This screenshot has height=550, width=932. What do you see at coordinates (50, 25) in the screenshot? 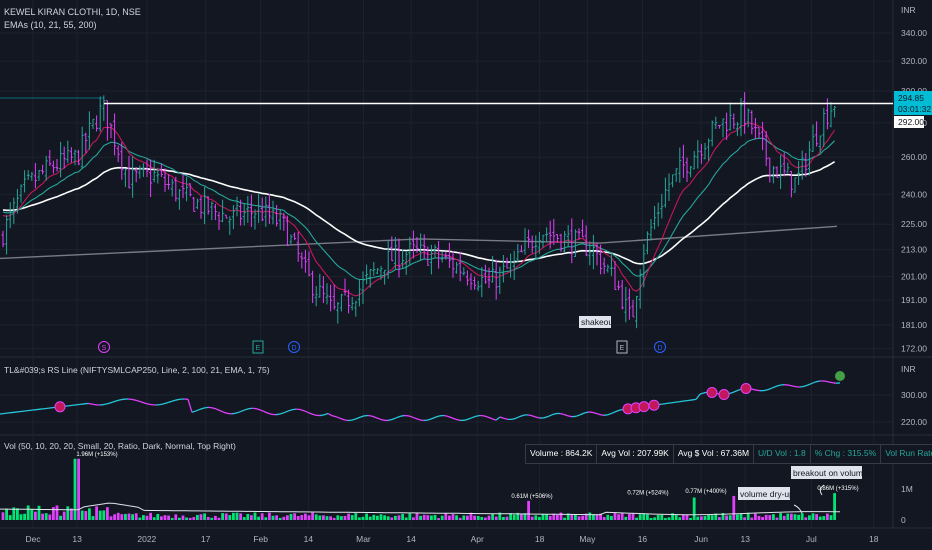
I see `ema-legend: EMAs (10, 21, 55, 200)` at bounding box center [50, 25].